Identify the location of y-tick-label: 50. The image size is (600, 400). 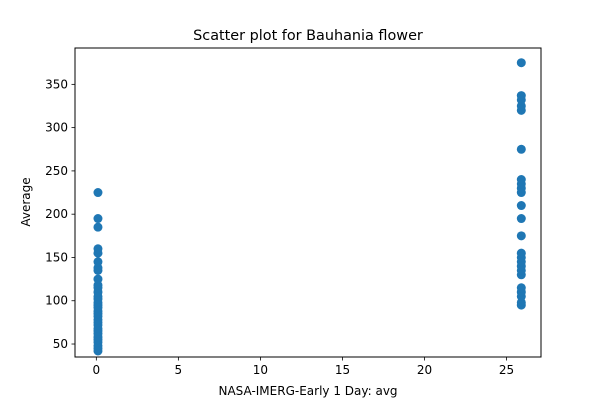
(60, 344).